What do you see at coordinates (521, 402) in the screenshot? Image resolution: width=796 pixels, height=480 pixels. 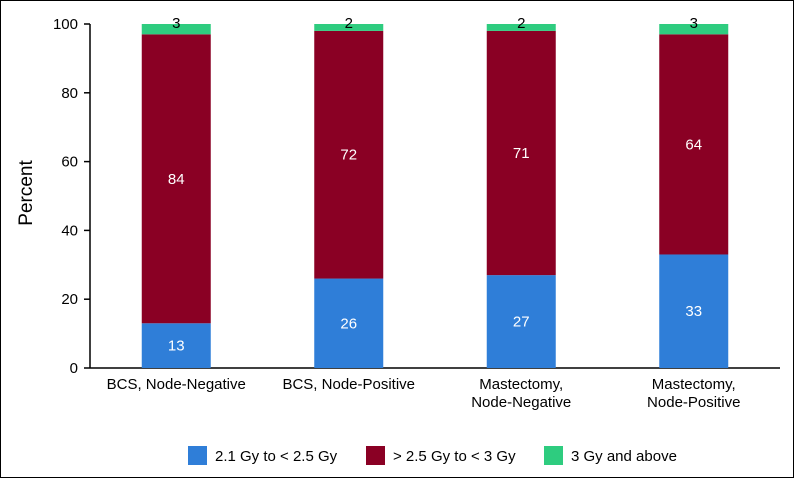 I see `x-category-label: Node-Negative` at bounding box center [521, 402].